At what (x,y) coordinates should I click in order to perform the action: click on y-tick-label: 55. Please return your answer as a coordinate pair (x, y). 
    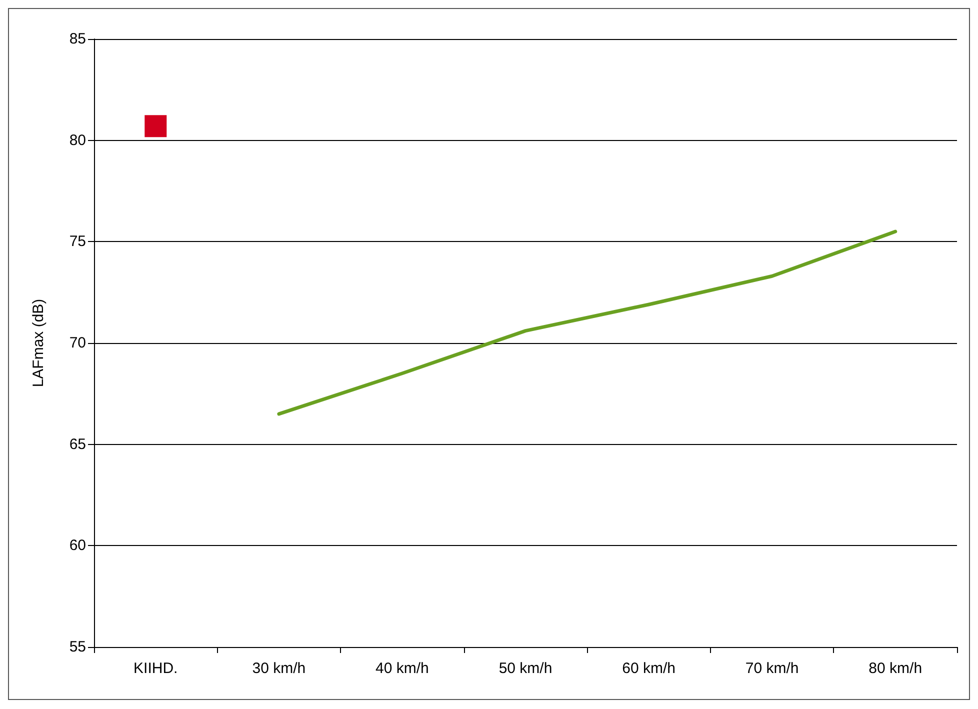
    Looking at the image, I should click on (77, 647).